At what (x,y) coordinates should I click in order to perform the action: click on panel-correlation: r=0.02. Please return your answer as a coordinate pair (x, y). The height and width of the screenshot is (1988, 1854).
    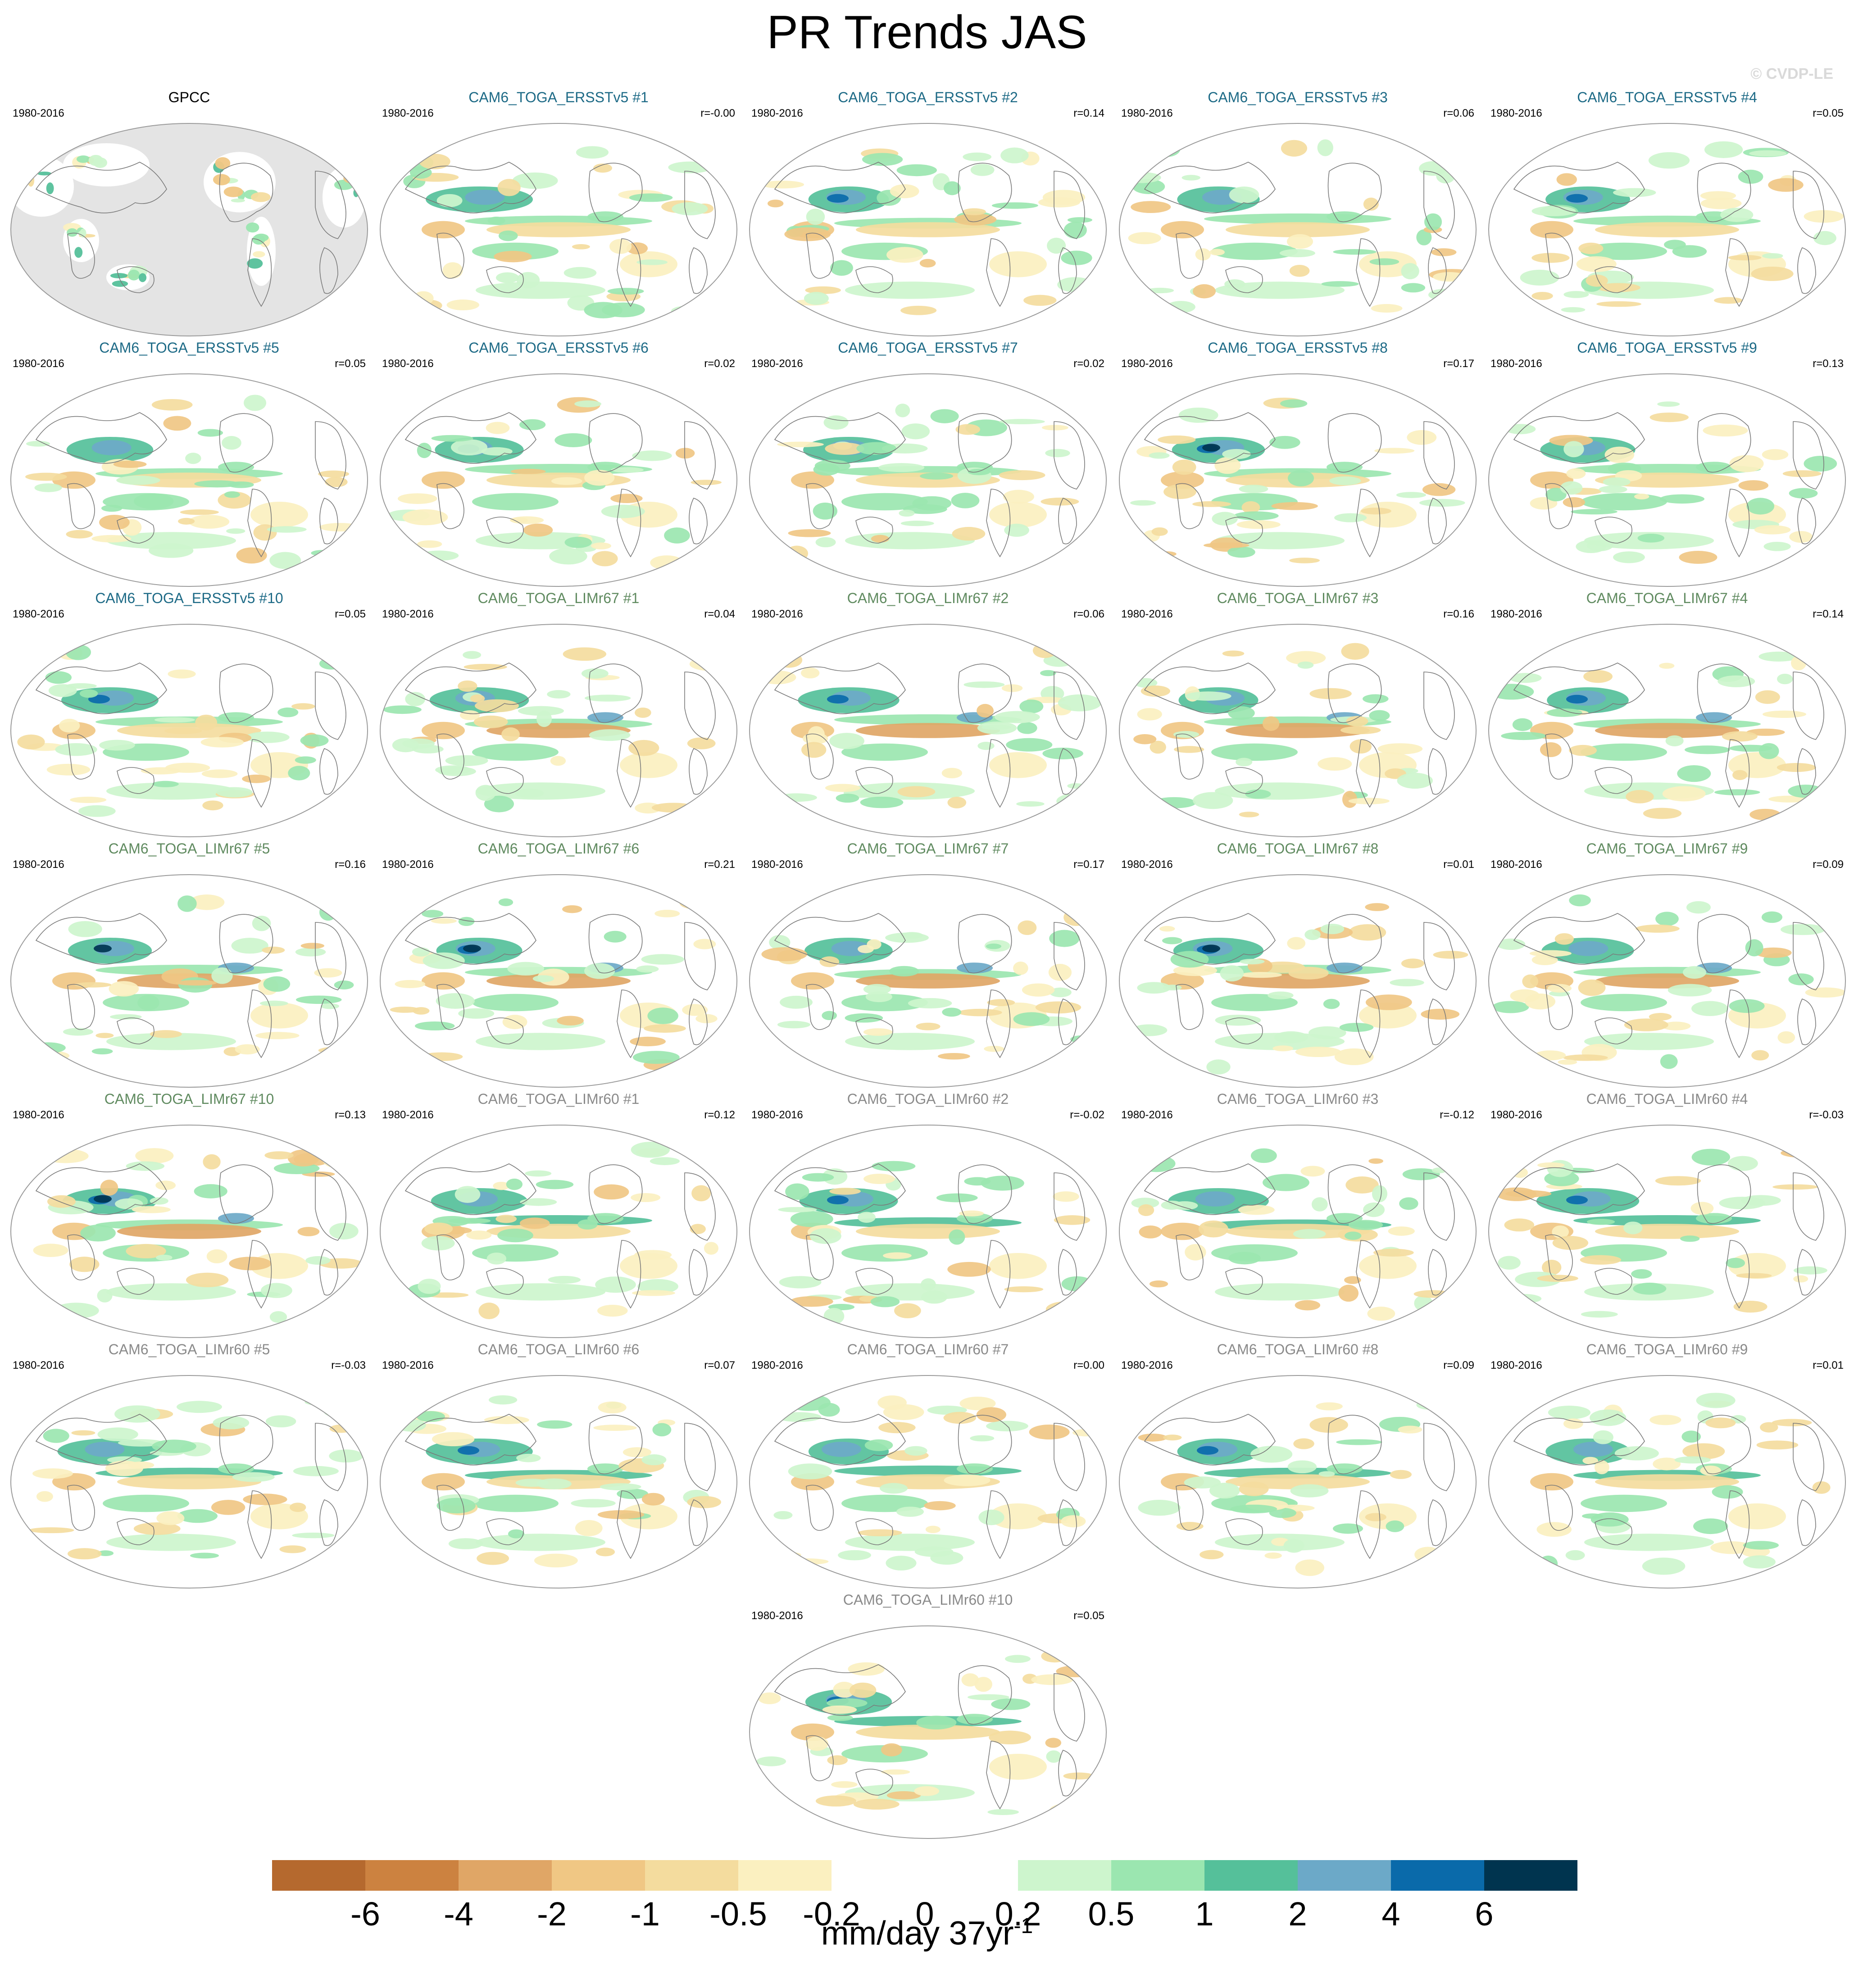
    Looking at the image, I should click on (1088, 364).